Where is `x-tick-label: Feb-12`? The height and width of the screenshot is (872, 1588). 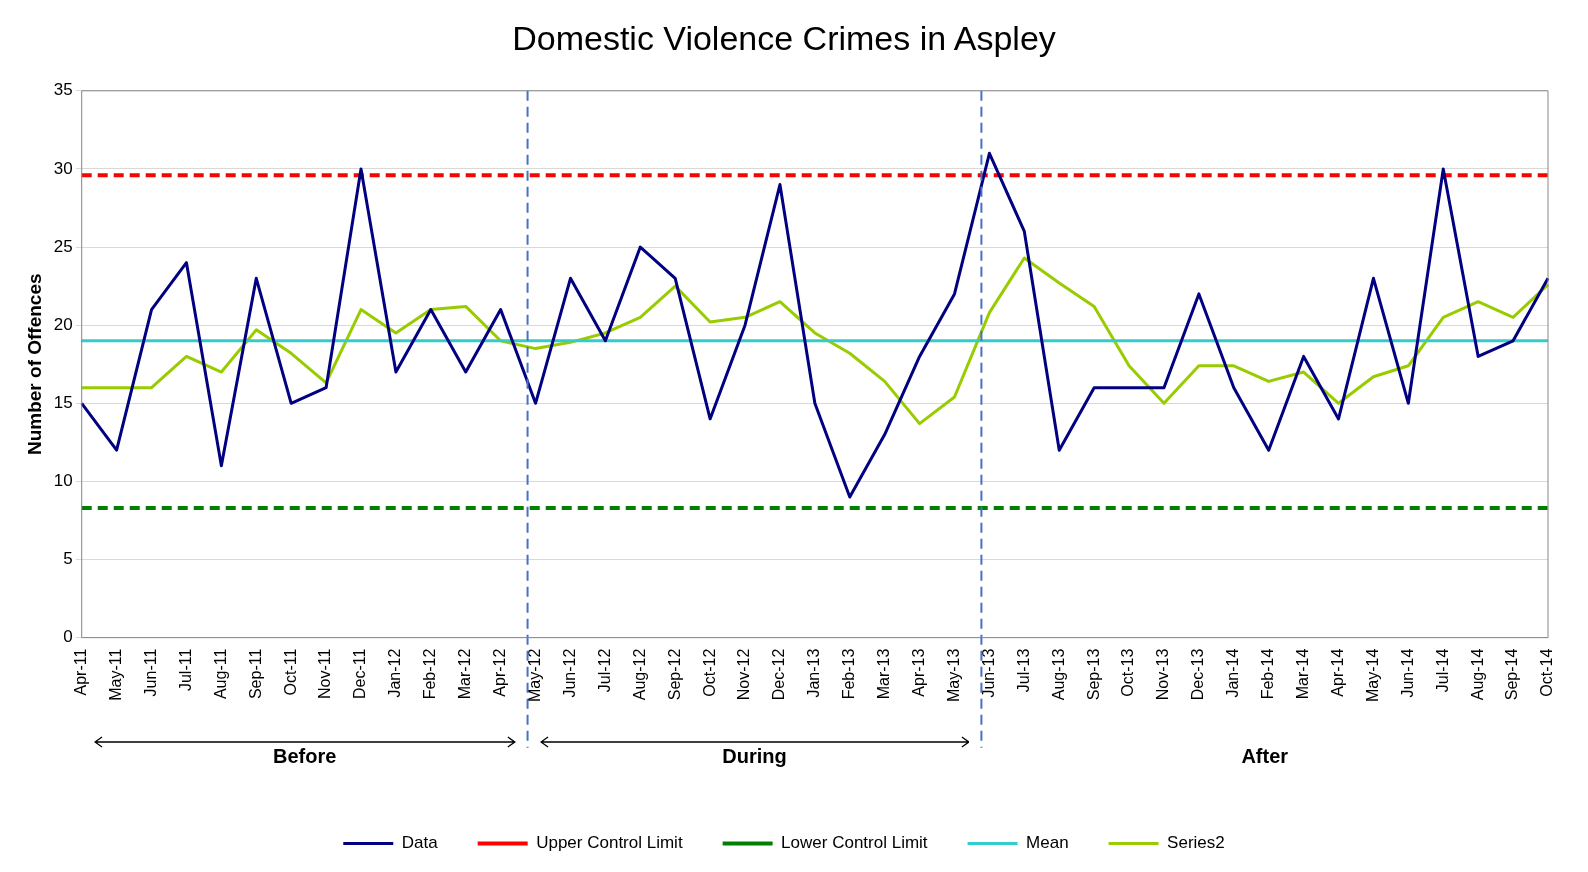 x-tick-label: Feb-12 is located at coordinates (430, 674).